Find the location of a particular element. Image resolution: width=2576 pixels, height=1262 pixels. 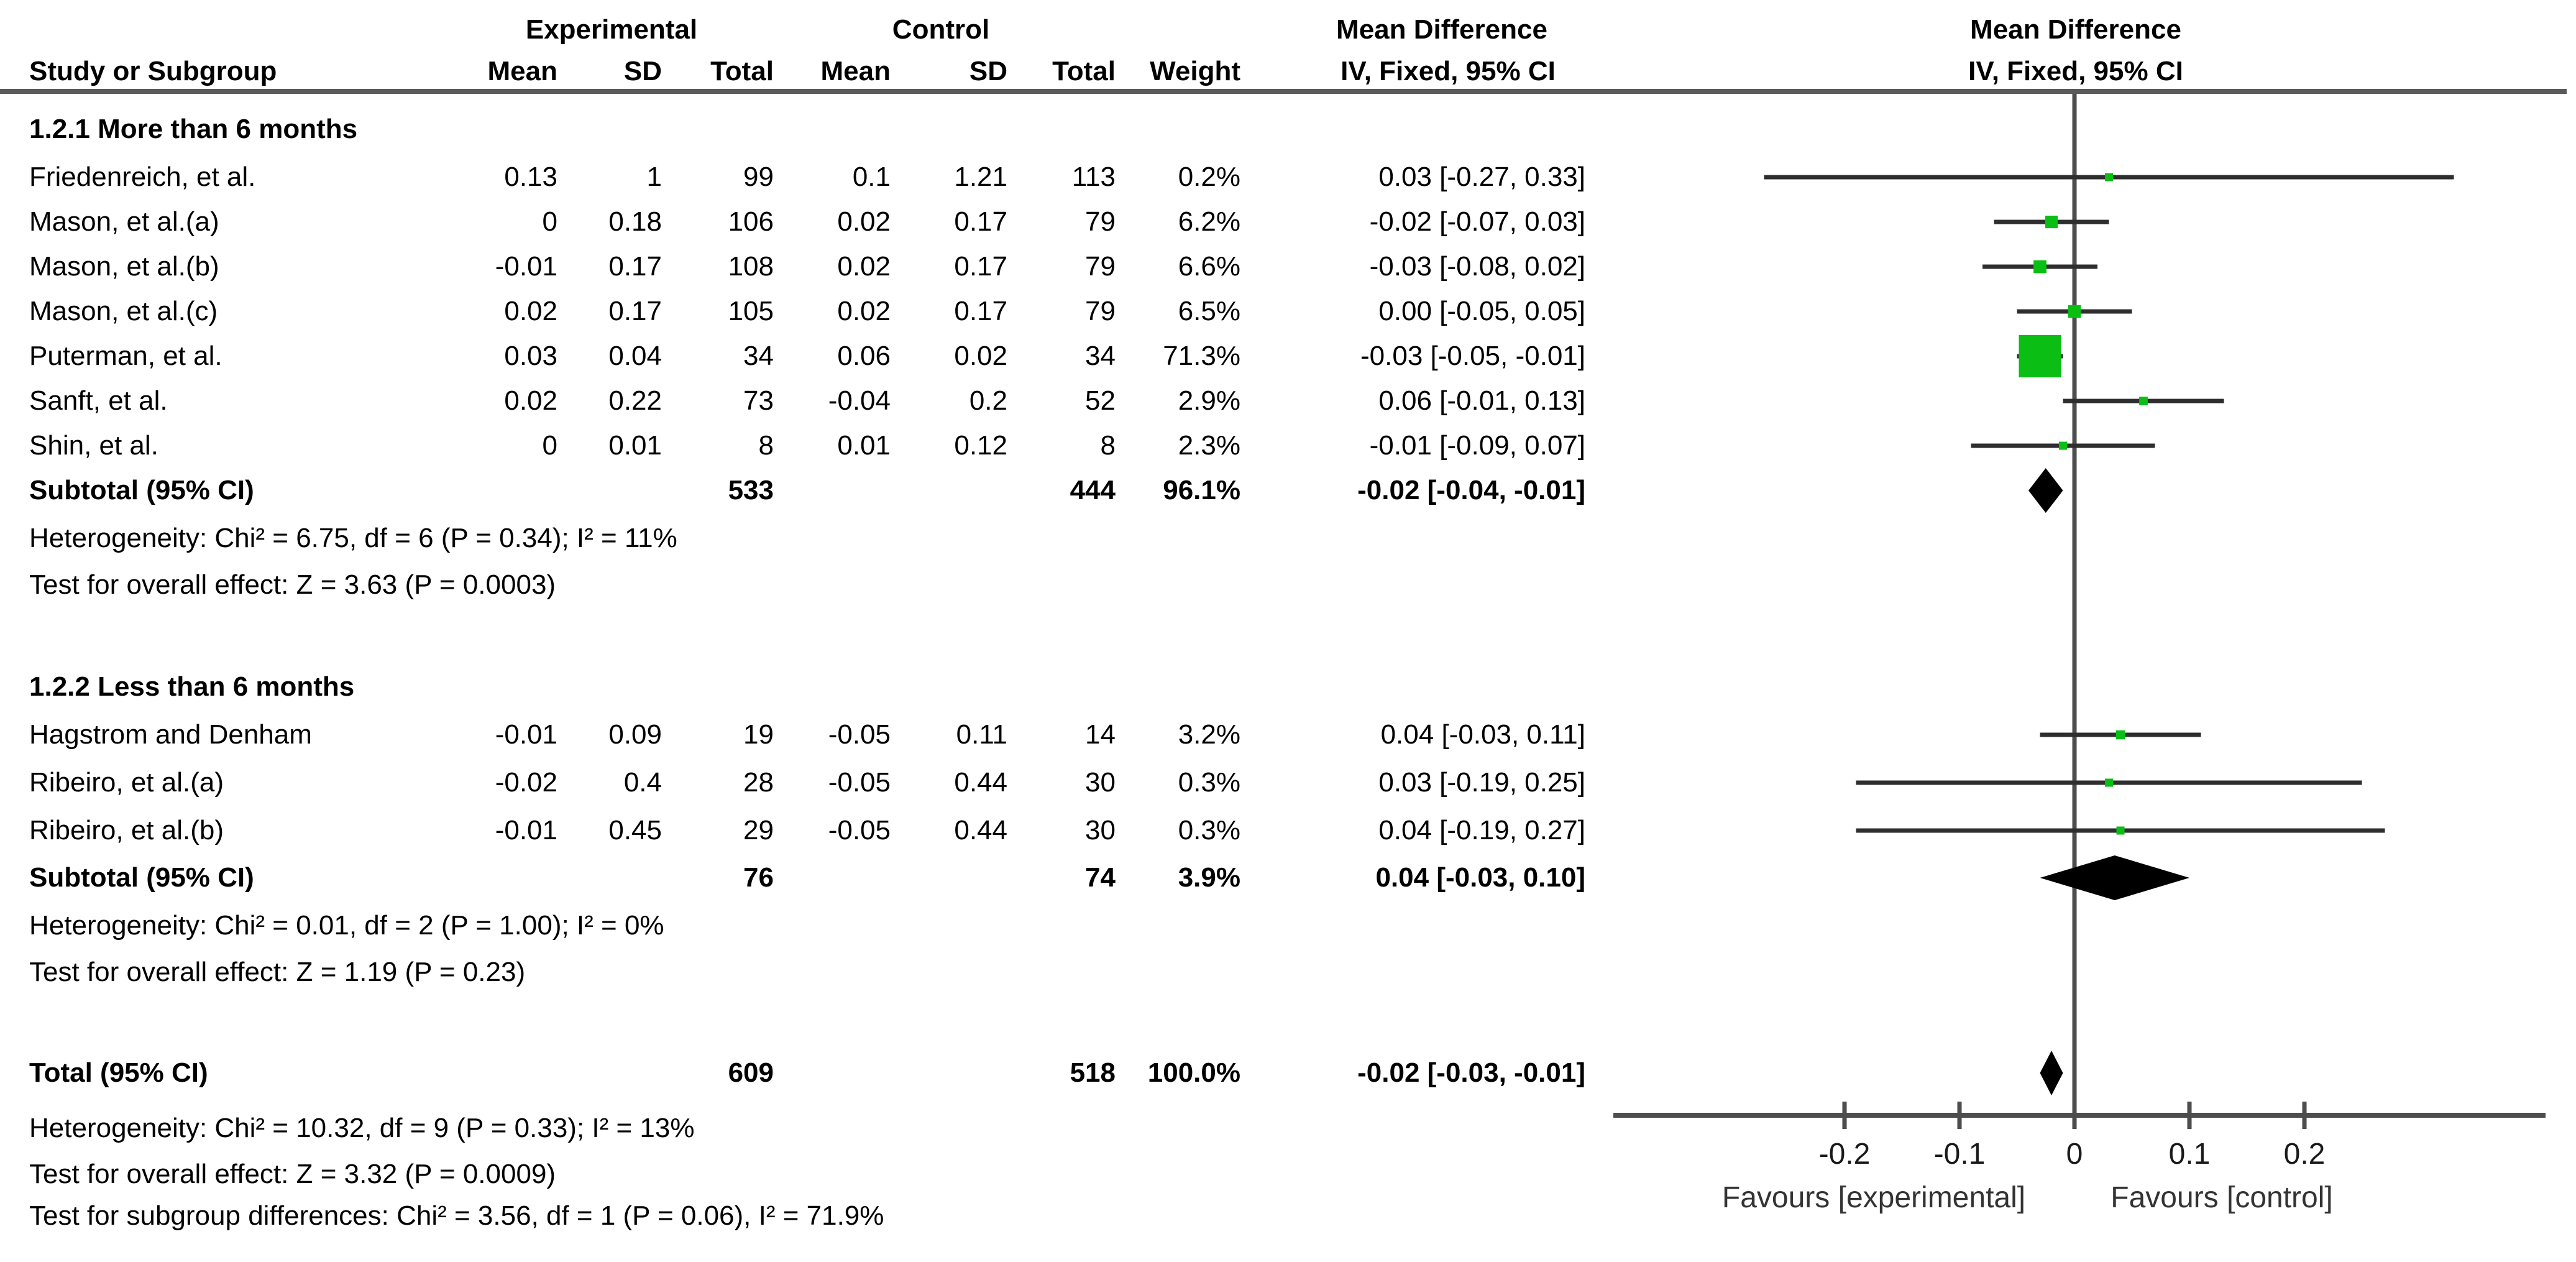

study-name: Ribeiro, et al.(b) is located at coordinates (126, 830).